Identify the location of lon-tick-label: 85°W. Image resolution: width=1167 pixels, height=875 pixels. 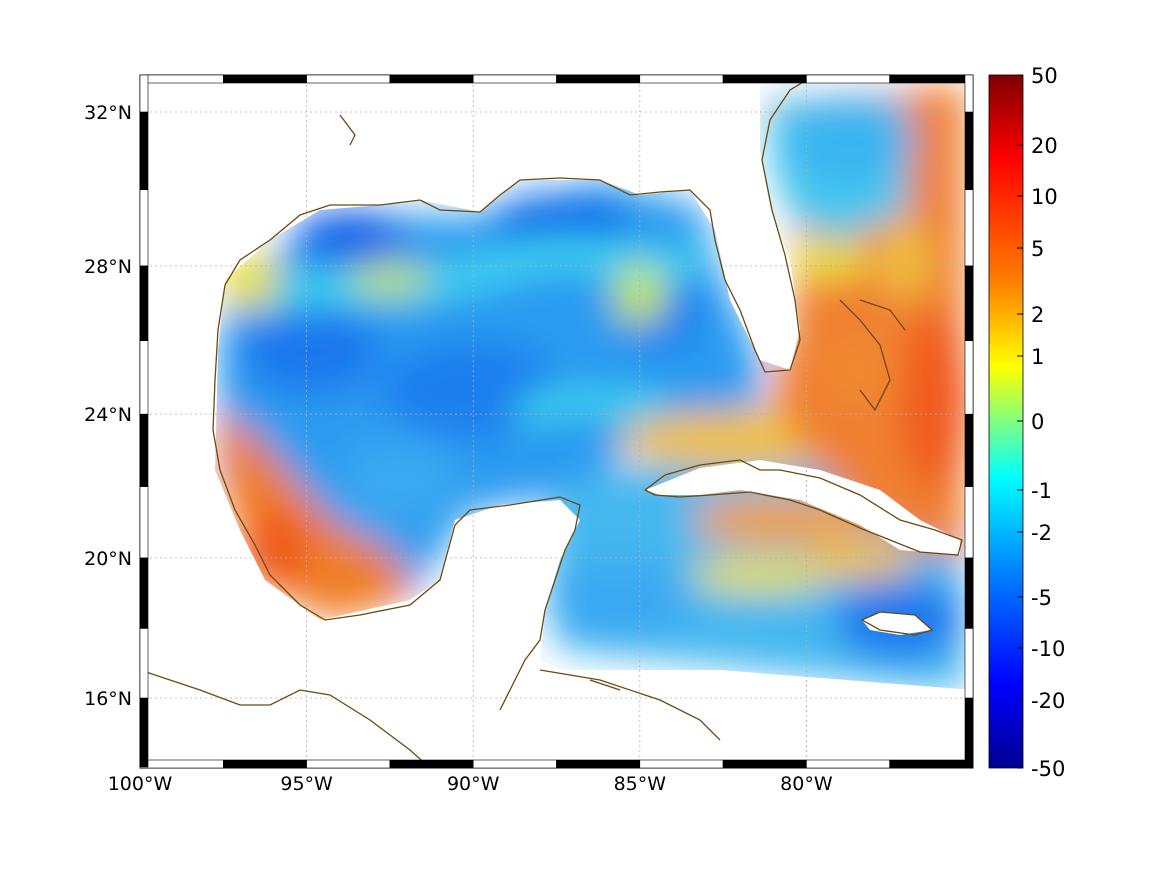
(640, 784).